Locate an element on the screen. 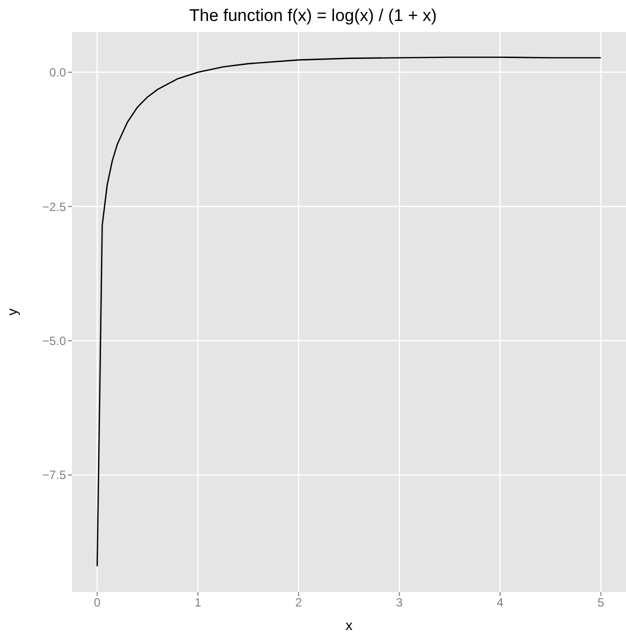 The width and height of the screenshot is (626, 632). y-tick-label: −5.0 is located at coordinates (54, 341).